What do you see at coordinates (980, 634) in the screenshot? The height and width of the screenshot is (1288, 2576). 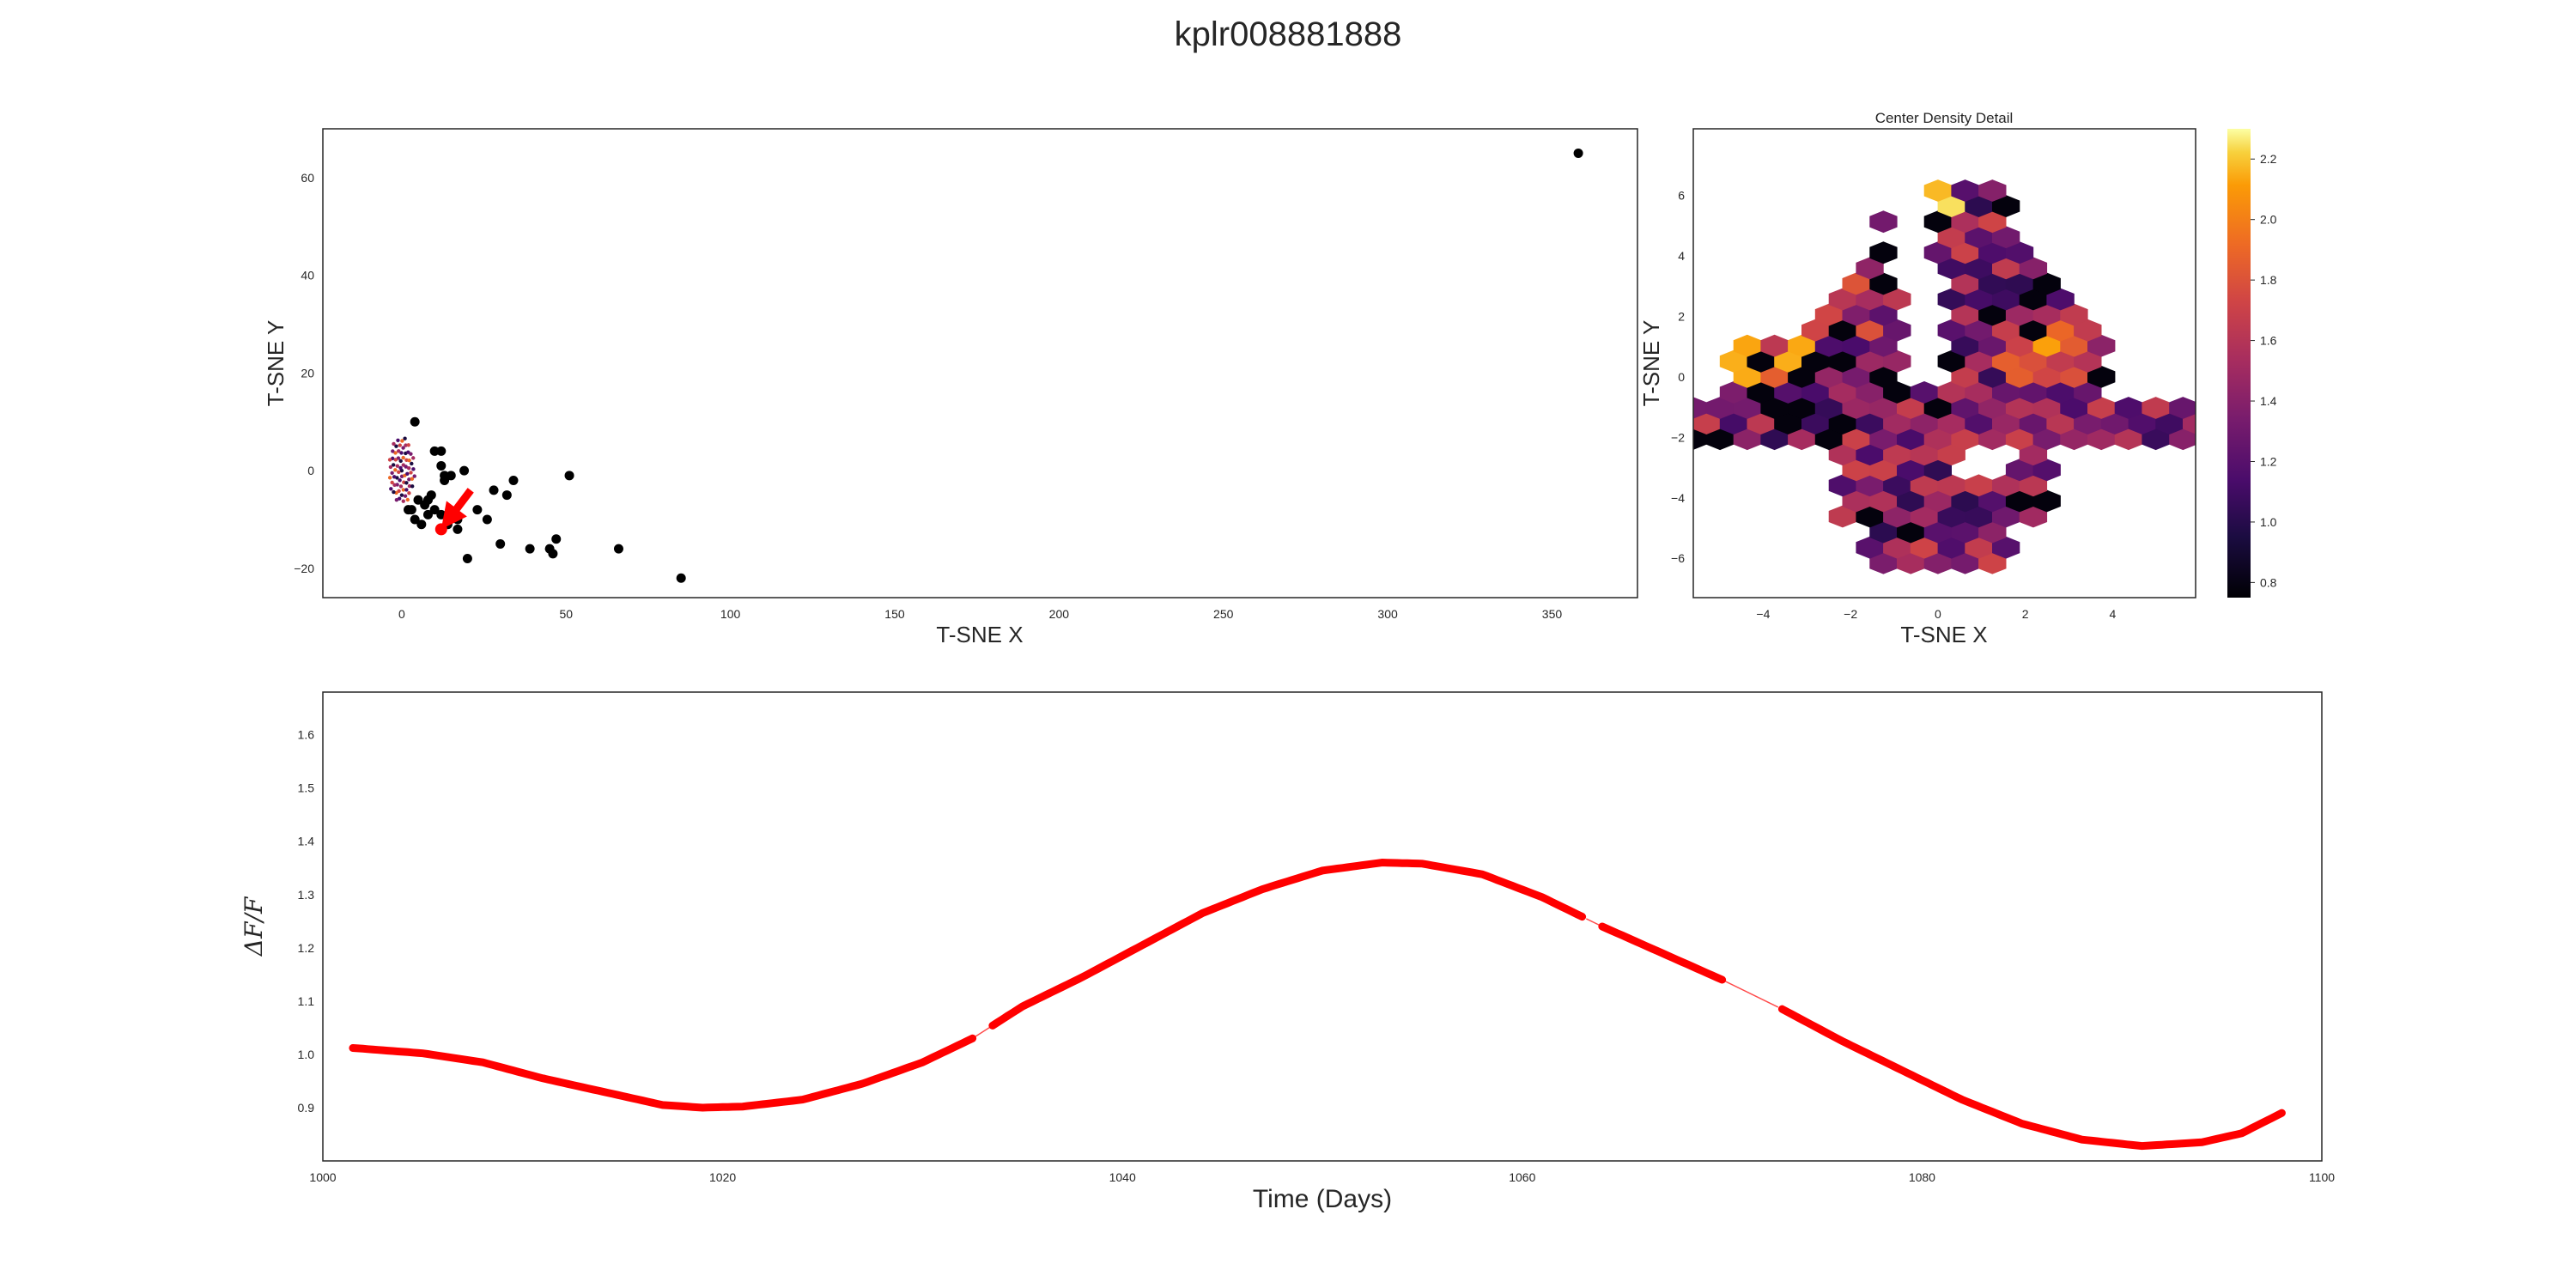 I see `scatter-xlabel: T-SNE X` at bounding box center [980, 634].